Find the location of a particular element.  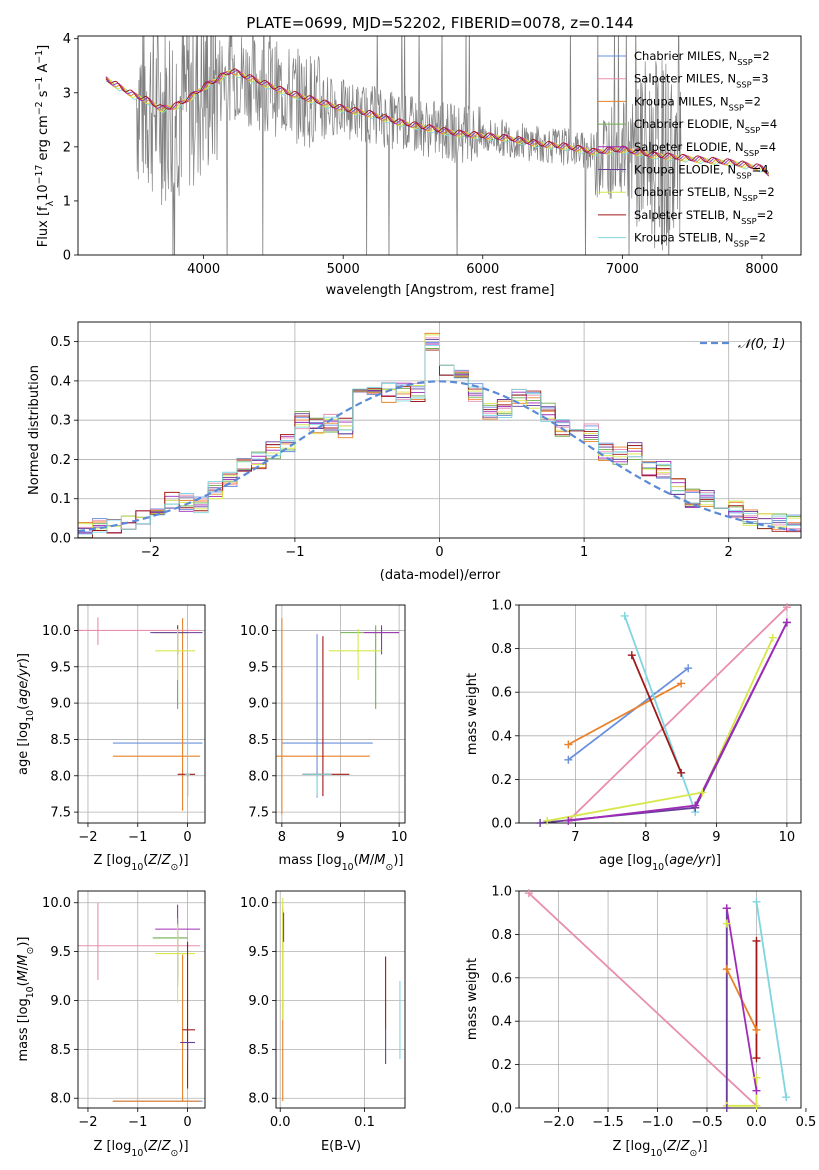

x-axis-label: E(B-V) is located at coordinates (341, 1146).